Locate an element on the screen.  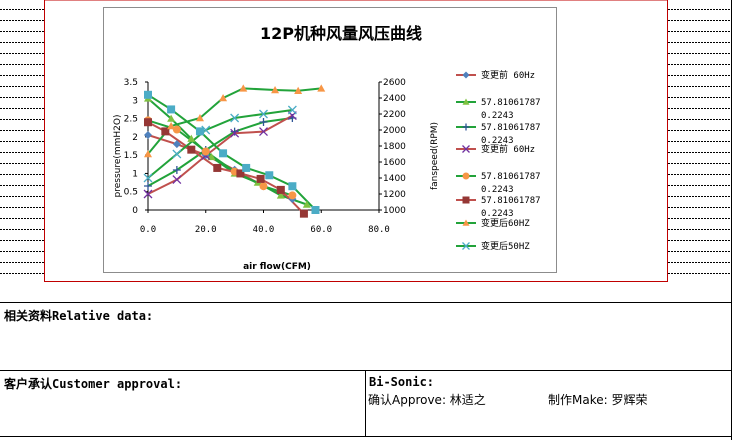
y-left-tick-label: 1 is located at coordinates (135, 174).